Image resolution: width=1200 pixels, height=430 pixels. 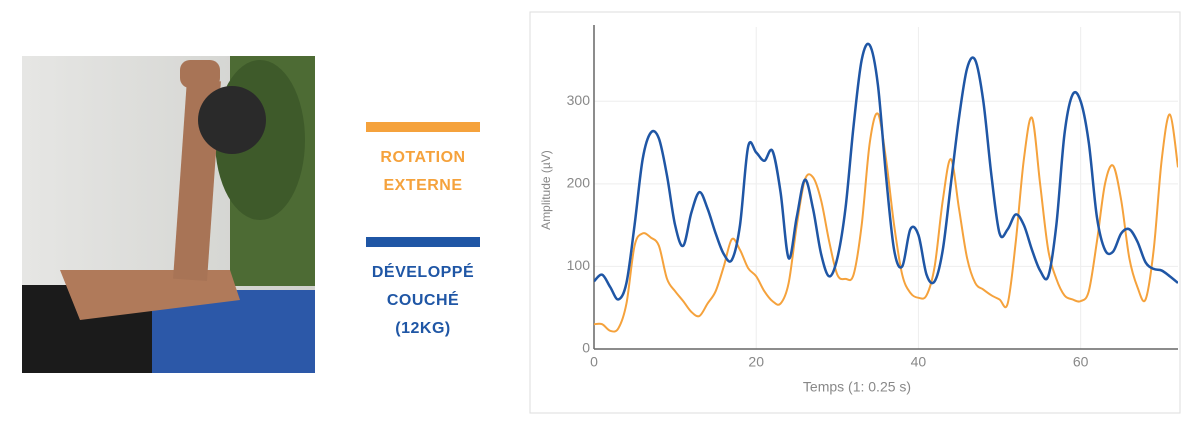 I want to click on legend-item: ROTATION EXTERNE, so click(x=423, y=161).